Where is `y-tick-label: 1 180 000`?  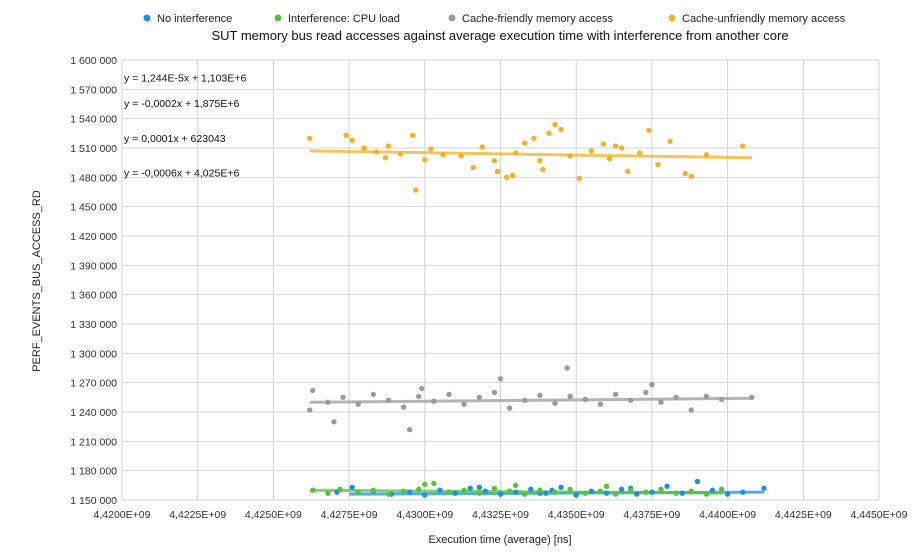 y-tick-label: 1 180 000 is located at coordinates (93, 472).